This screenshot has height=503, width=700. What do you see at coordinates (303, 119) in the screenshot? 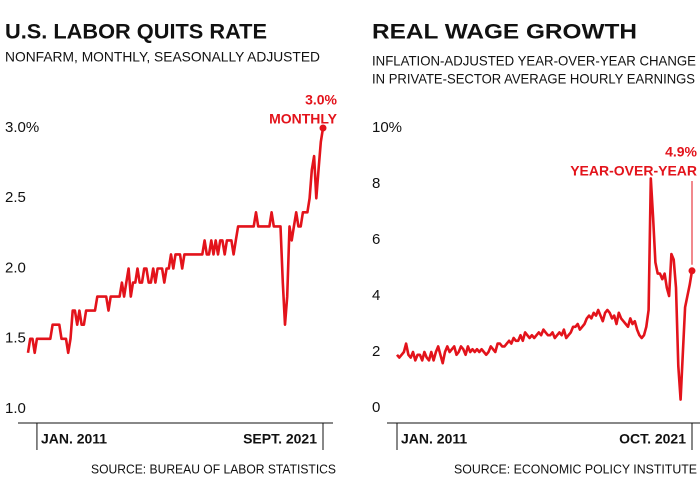
I see `annotation: MONTHLY` at bounding box center [303, 119].